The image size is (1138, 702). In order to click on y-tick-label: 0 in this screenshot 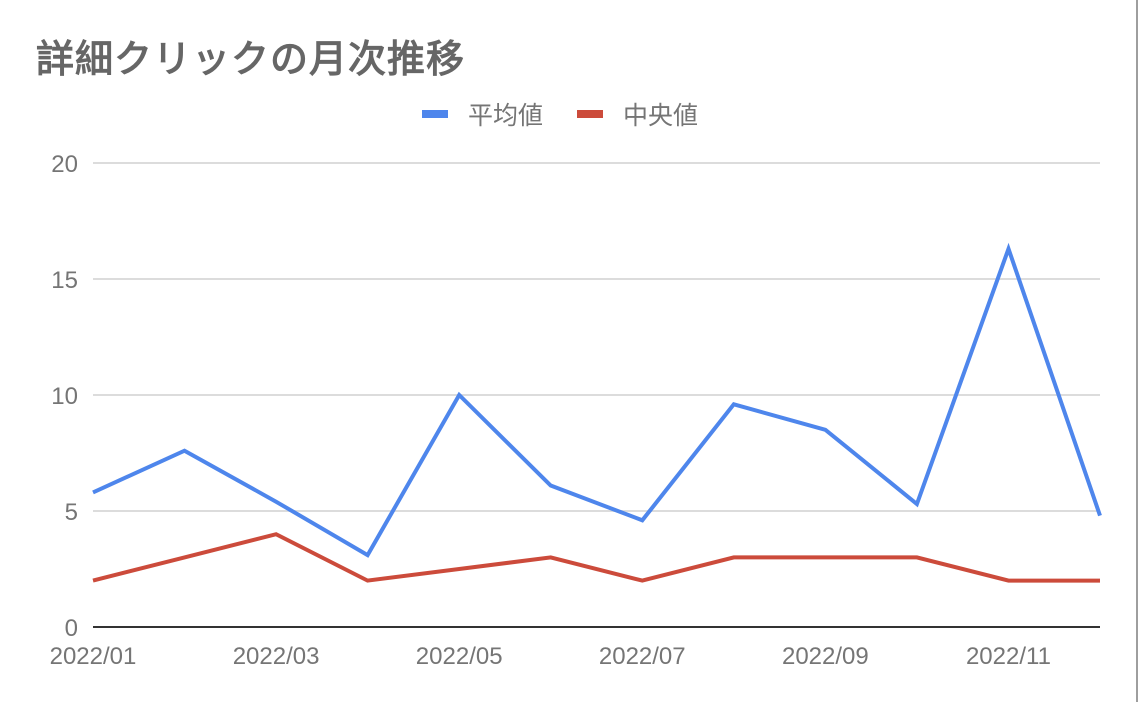, I will do `click(71, 628)`.